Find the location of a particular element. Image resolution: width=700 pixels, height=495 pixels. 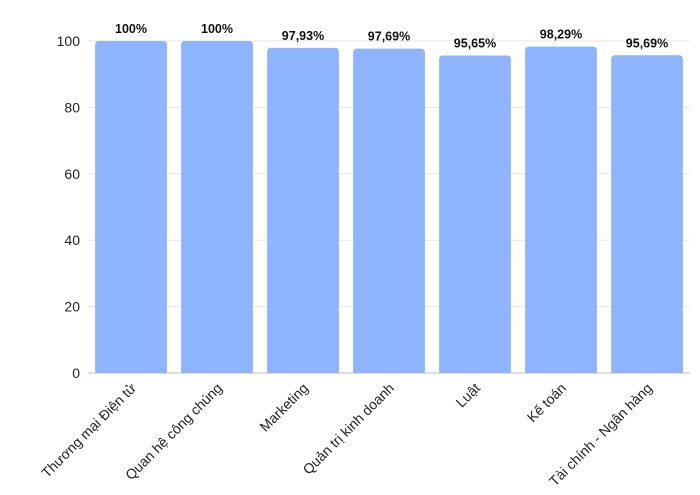

y-tick-label: 40 is located at coordinates (72, 240).